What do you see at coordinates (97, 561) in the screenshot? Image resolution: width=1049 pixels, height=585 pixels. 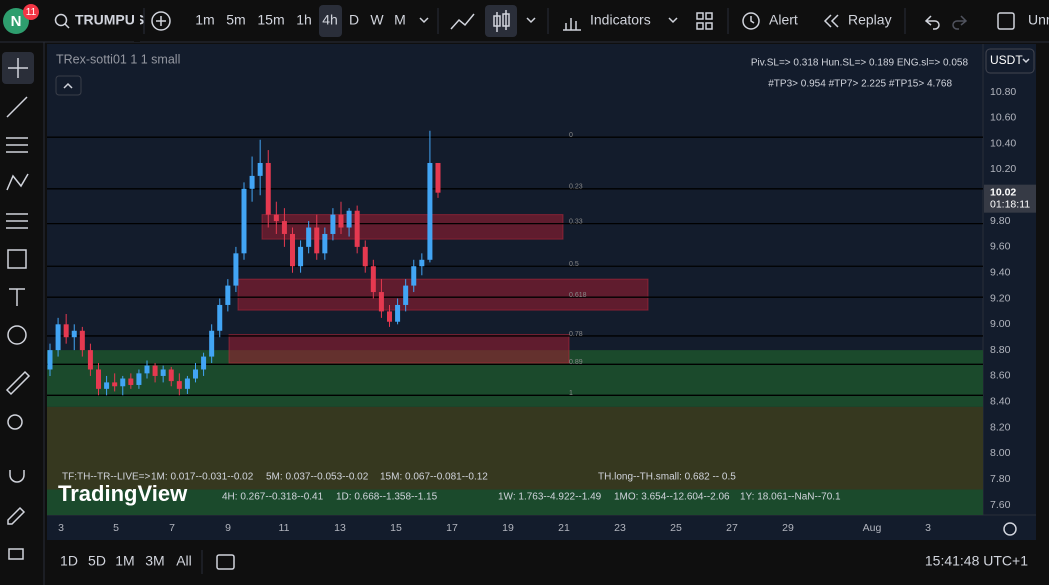 I see `range-button: 5D` at bounding box center [97, 561].